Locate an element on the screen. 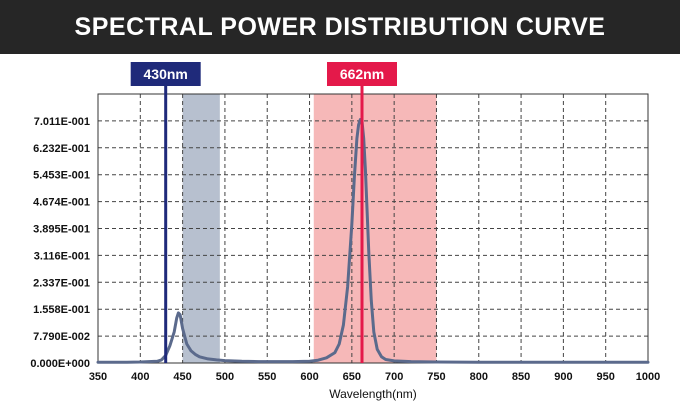  y-tick-label: 4.674E-001 is located at coordinates (61, 203).